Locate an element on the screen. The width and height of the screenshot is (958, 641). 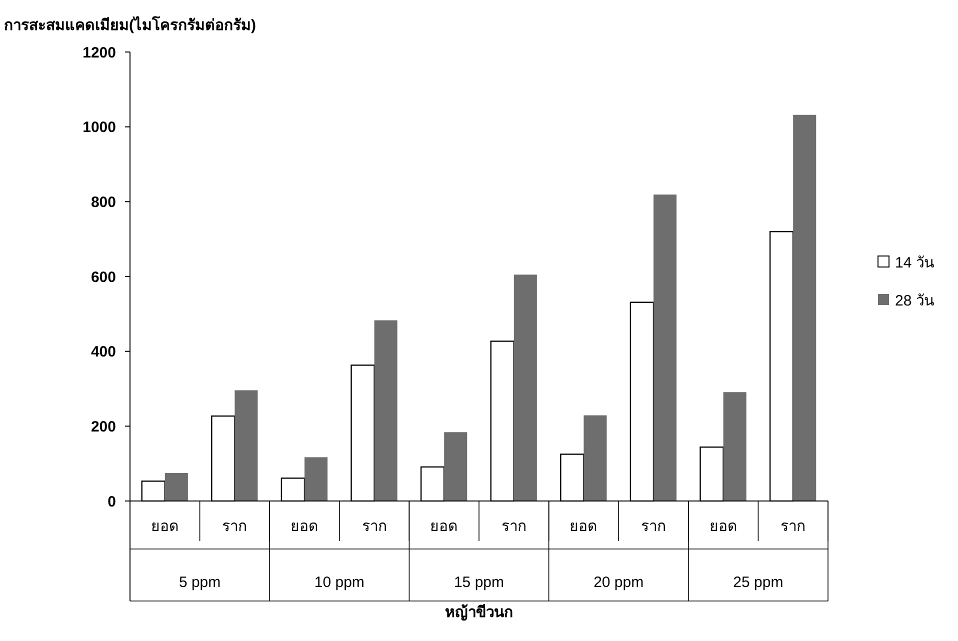
y-tick-label: 1000 is located at coordinates (99, 127).